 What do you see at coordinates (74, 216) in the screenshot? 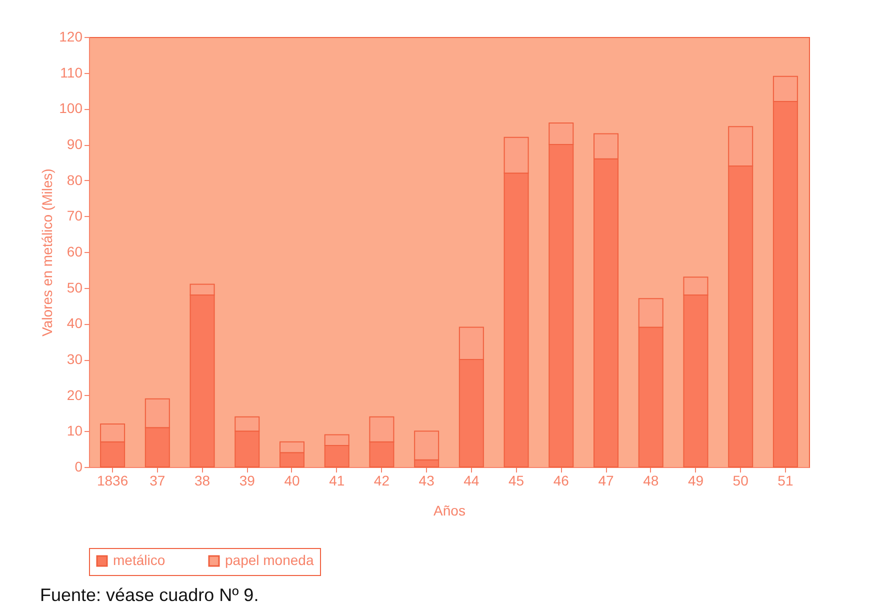
I see `y-tick-label: 70` at bounding box center [74, 216].